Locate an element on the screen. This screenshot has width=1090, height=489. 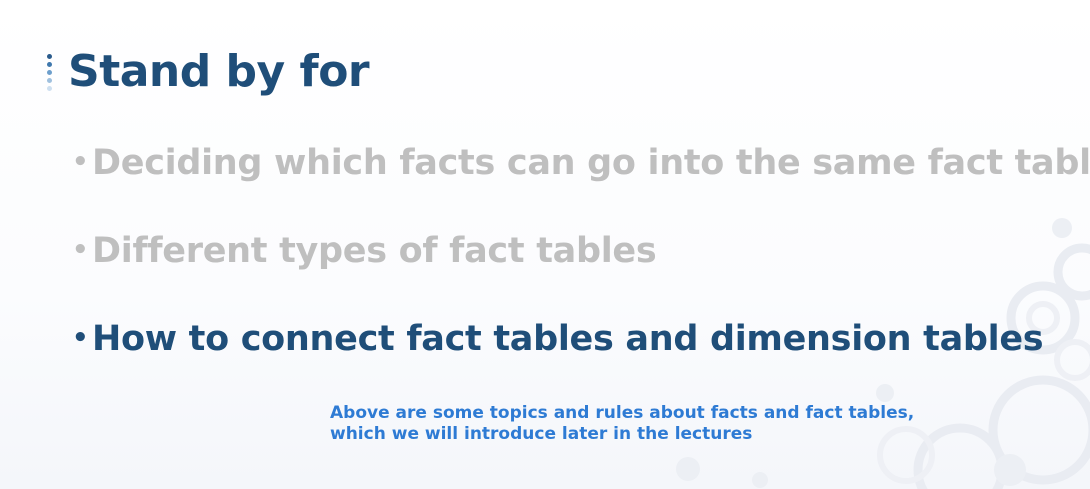
title-marker-dots is located at coordinates (49, 74).